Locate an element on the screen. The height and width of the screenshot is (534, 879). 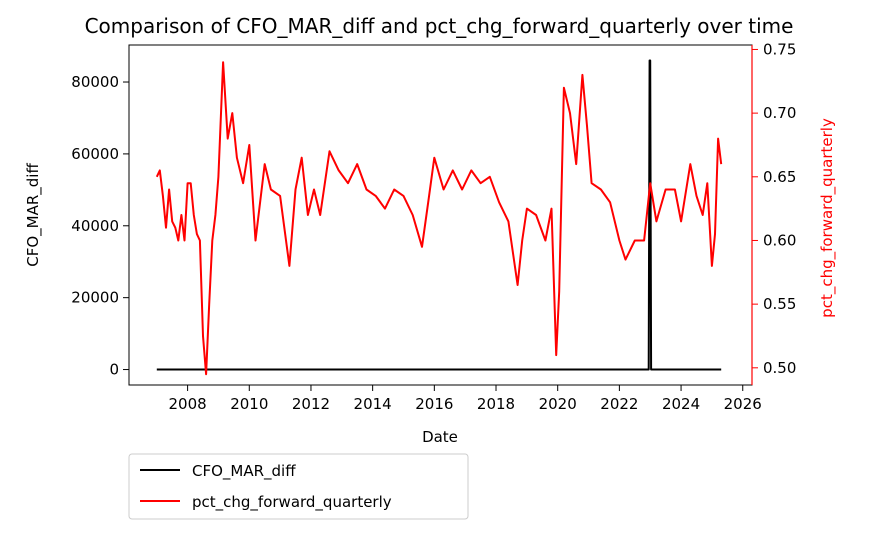
legend-label-pct: pct_chg_forward_quarterly is located at coordinates (292, 502).